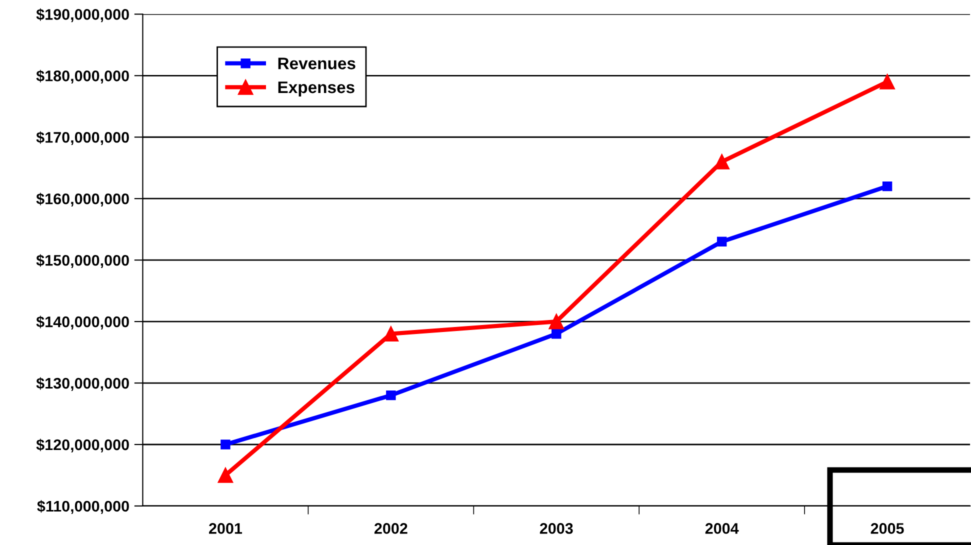 This screenshot has width=971, height=545. Describe the element at coordinates (82, 138) in the screenshot. I see `y-tick-label: $170,000,000` at that location.